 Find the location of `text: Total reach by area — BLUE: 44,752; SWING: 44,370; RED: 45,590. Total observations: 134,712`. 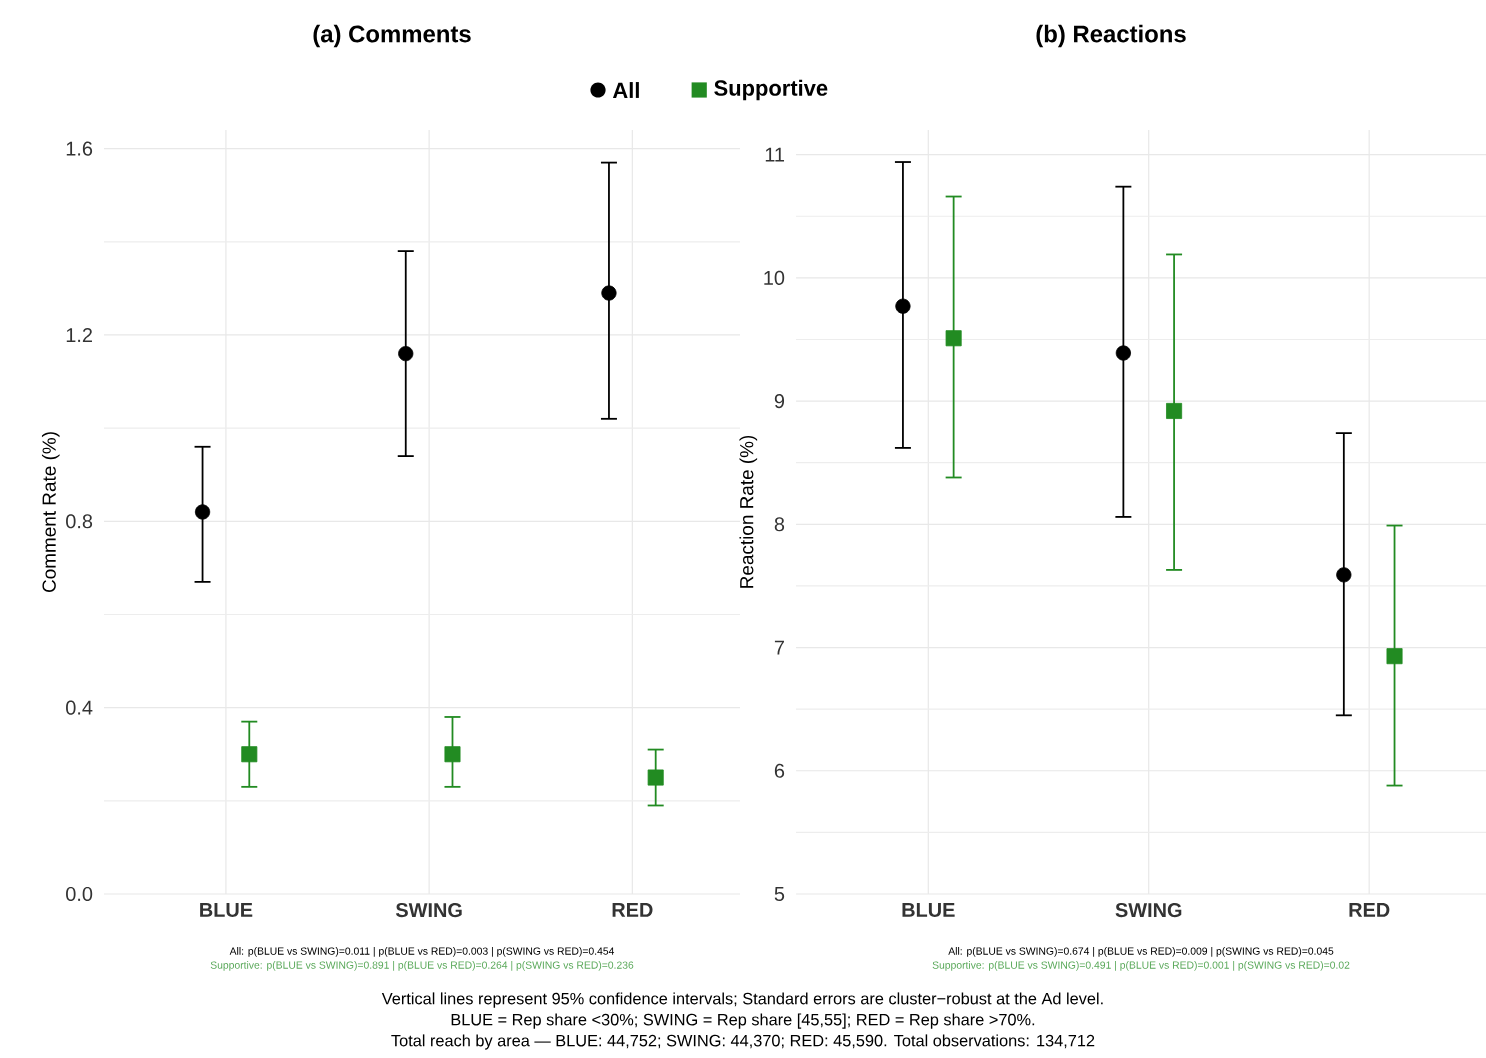

text: Total reach by area — BLUE: 44,752; SWING: 44,370; RED: 45,590. Total observations: 134,712 is located at coordinates (743, 1042).